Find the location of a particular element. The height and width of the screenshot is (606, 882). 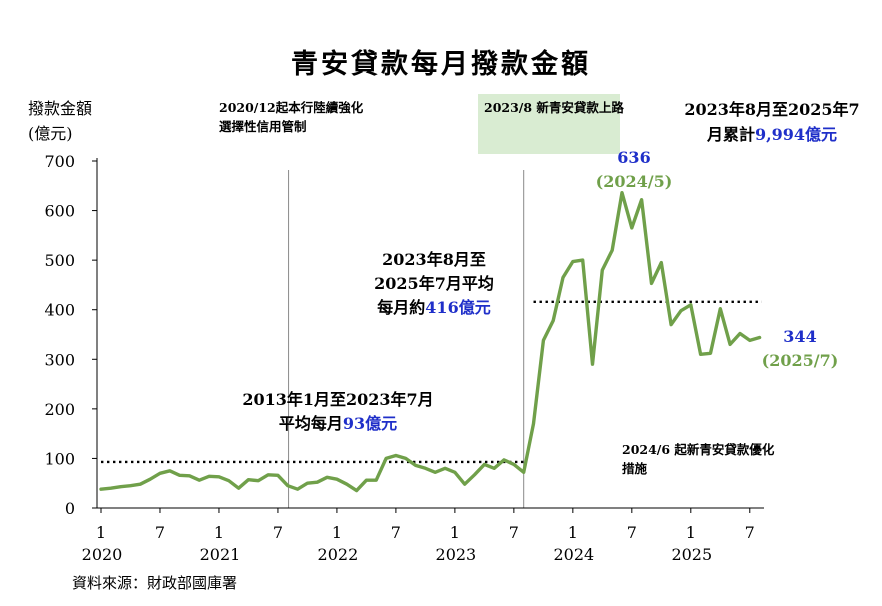

y-axis-unit: (億元) is located at coordinates (50, 133).